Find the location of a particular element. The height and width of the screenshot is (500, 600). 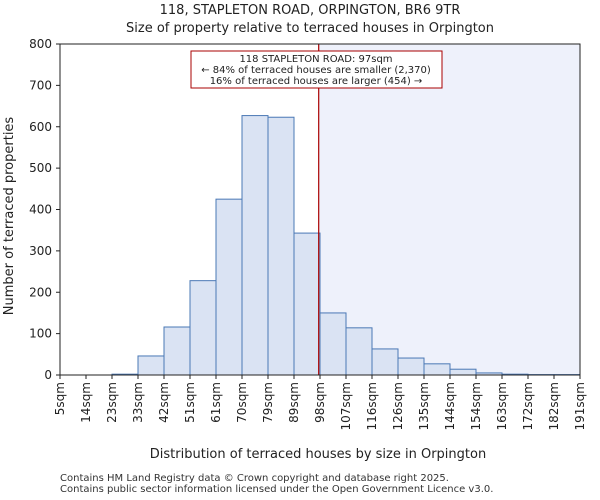

chart-title: 118, STAPLETON ROAD, ORPINGTON, BR6 9TR is located at coordinates (310, 10).